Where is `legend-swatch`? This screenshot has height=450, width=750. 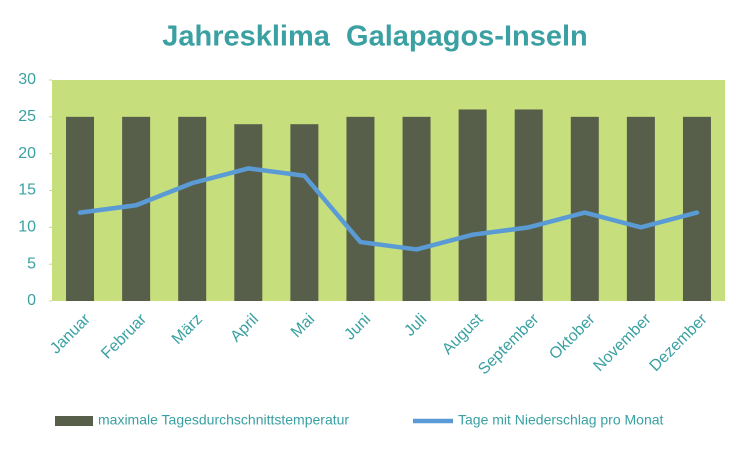 legend-swatch is located at coordinates (74, 421).